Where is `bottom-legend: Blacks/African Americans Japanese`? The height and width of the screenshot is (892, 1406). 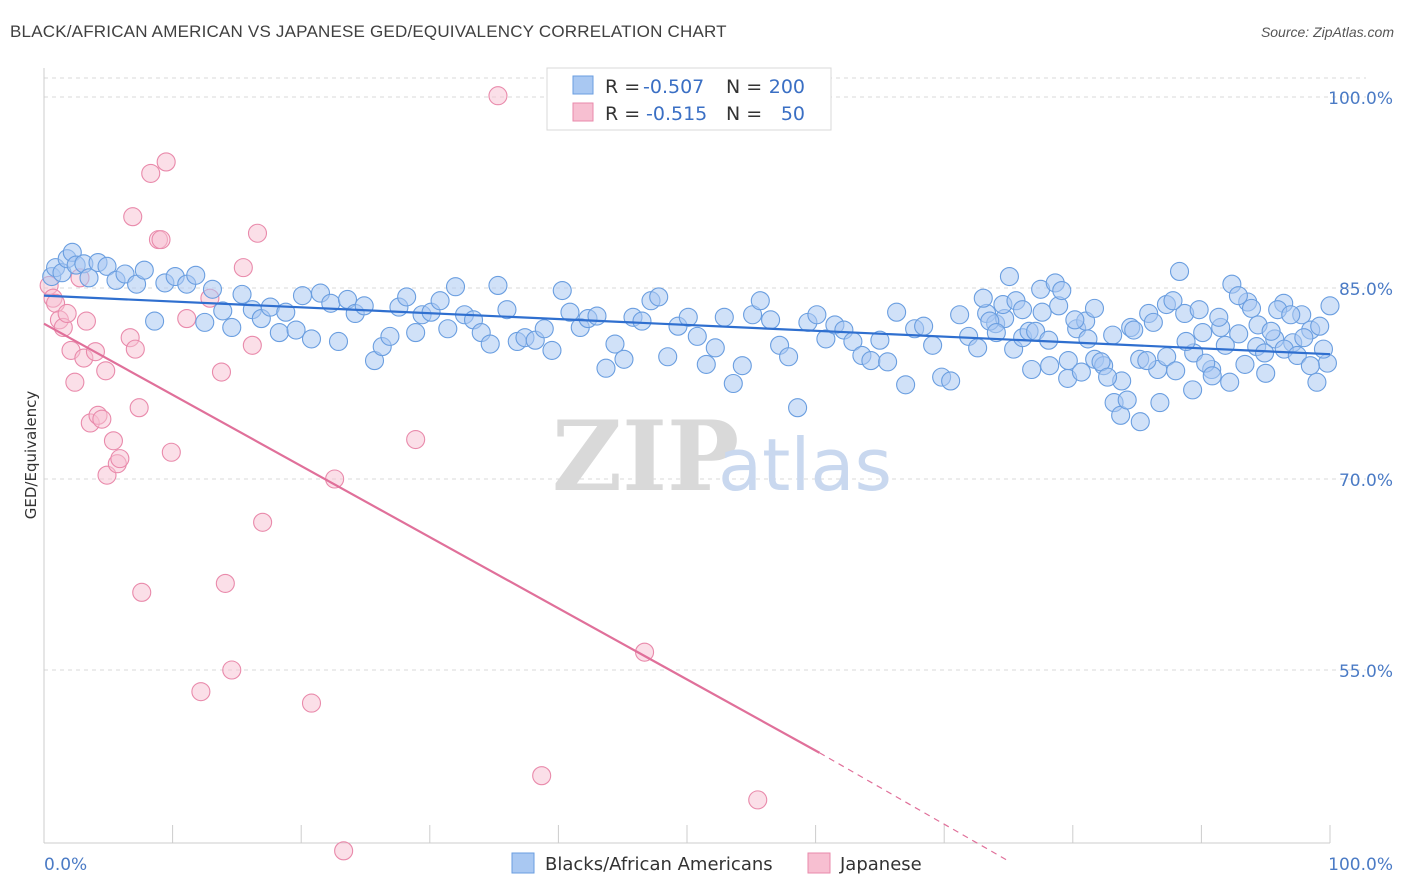 bottom-legend: Blacks/African Americans Japanese is located at coordinates (716, 863).